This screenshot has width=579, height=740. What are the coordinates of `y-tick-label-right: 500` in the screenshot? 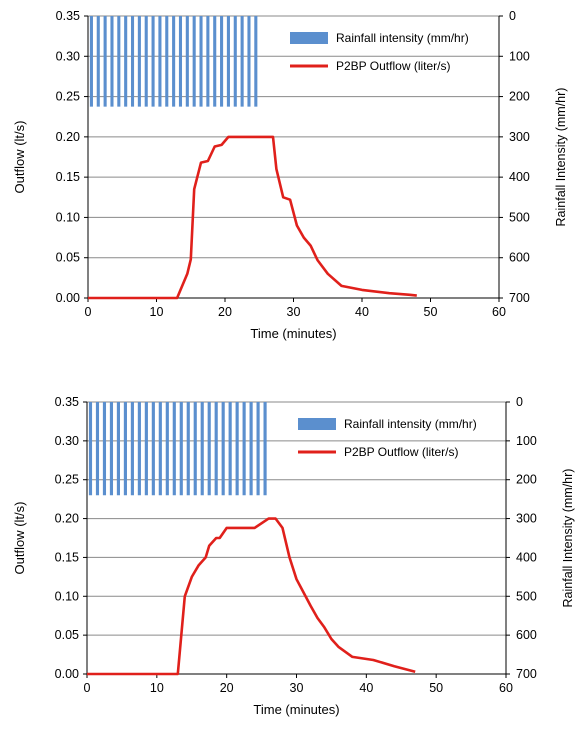 It's located at (526, 596).